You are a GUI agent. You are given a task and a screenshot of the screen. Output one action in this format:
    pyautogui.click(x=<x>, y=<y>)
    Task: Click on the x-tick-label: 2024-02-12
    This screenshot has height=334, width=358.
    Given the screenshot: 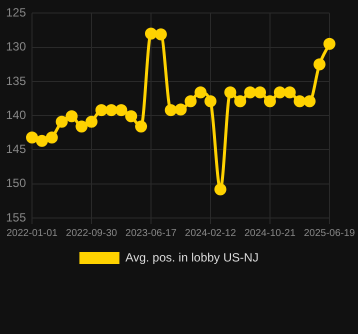 What is the action you would take?
    pyautogui.click(x=210, y=233)
    